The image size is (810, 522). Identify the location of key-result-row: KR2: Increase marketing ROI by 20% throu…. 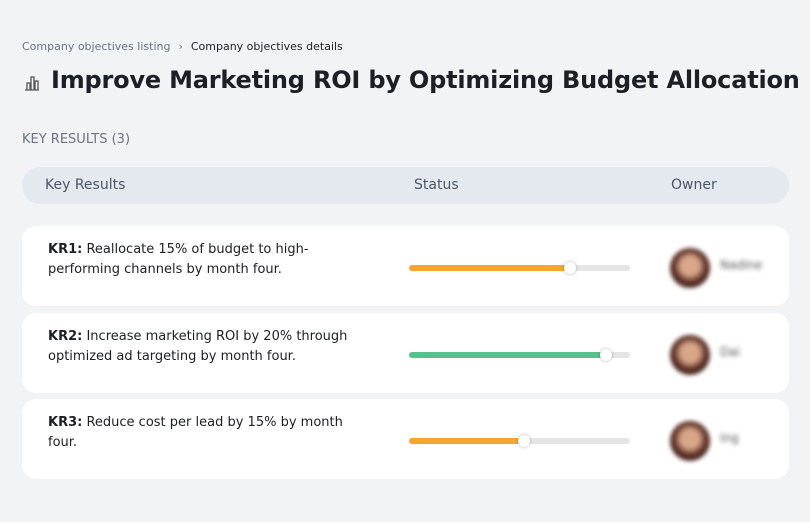
(405, 353).